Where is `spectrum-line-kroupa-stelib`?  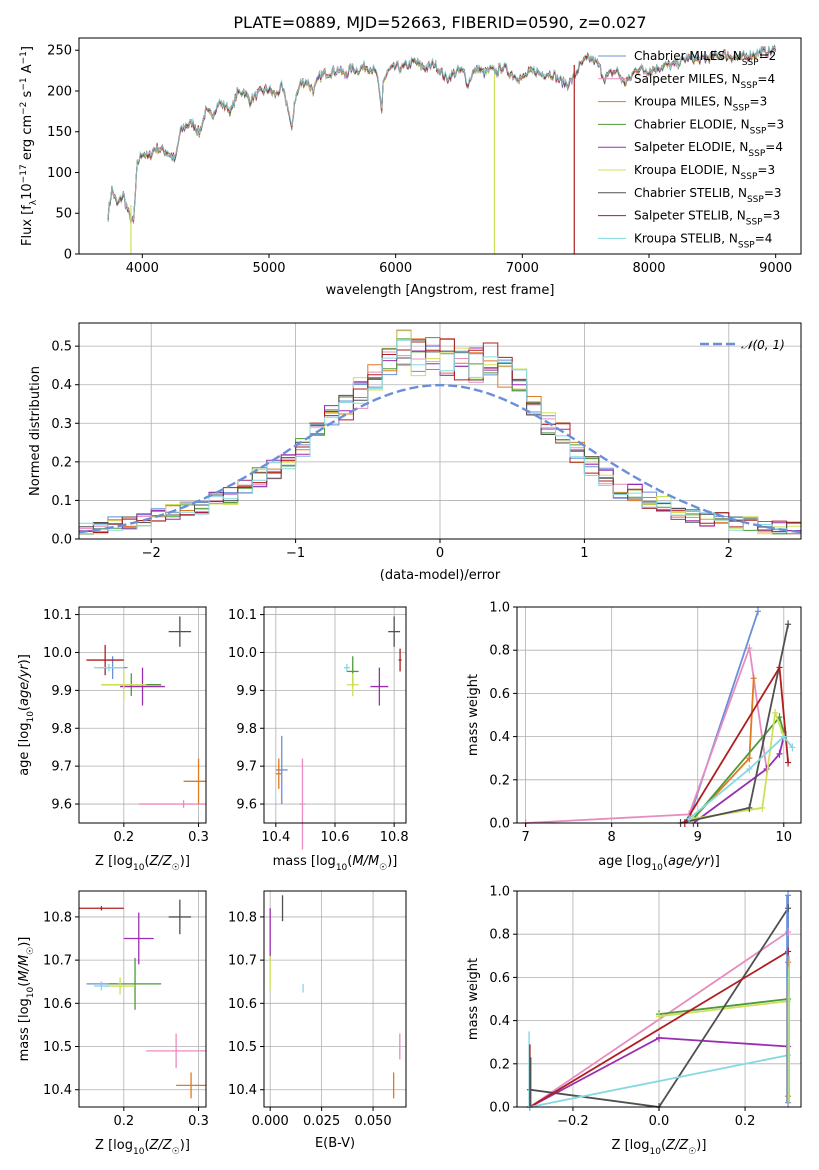
spectrum-line-kroupa-stelib is located at coordinates (442, 133).